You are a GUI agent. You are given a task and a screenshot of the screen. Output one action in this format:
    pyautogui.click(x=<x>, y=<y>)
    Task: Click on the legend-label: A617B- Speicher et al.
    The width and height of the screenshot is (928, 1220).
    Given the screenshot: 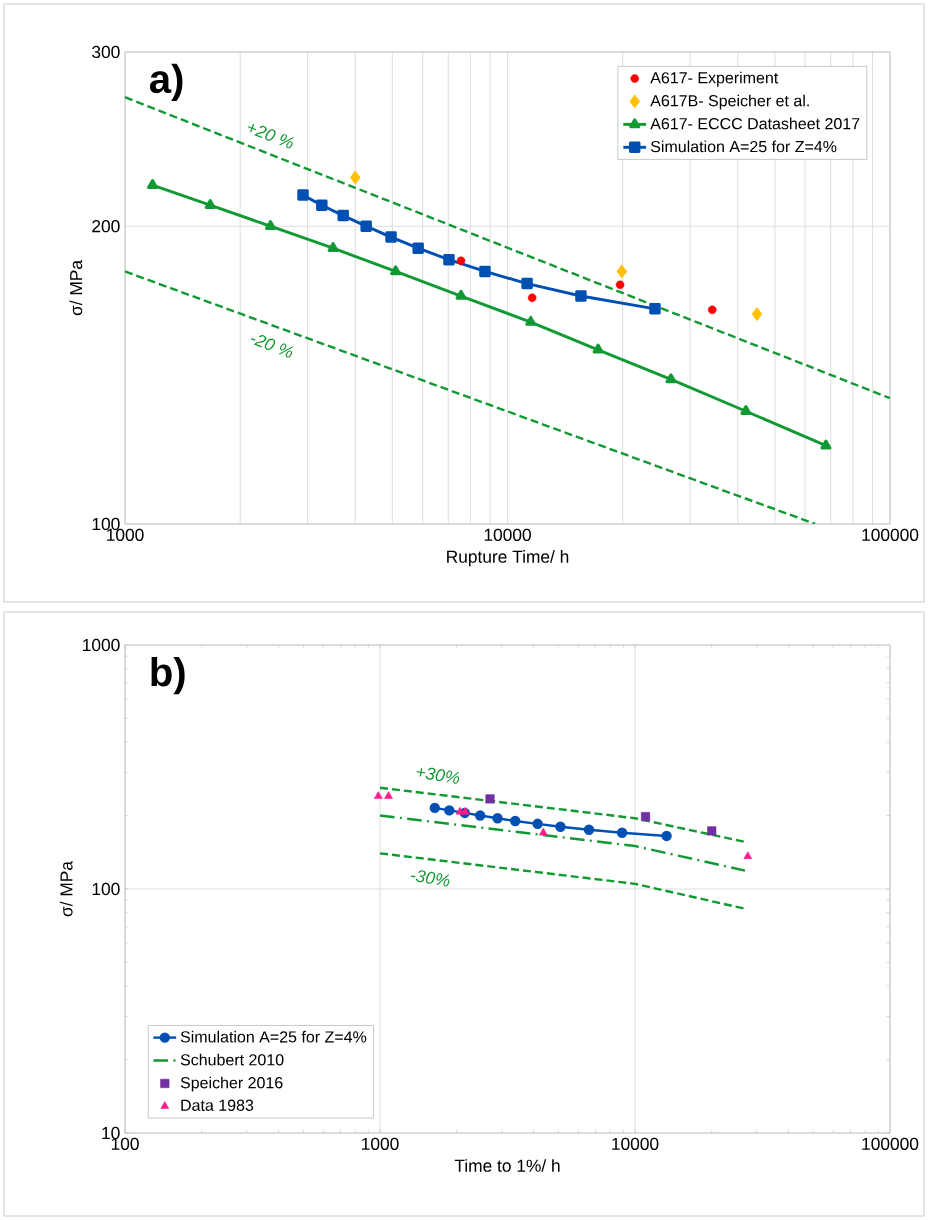 What is the action you would take?
    pyautogui.click(x=729, y=102)
    